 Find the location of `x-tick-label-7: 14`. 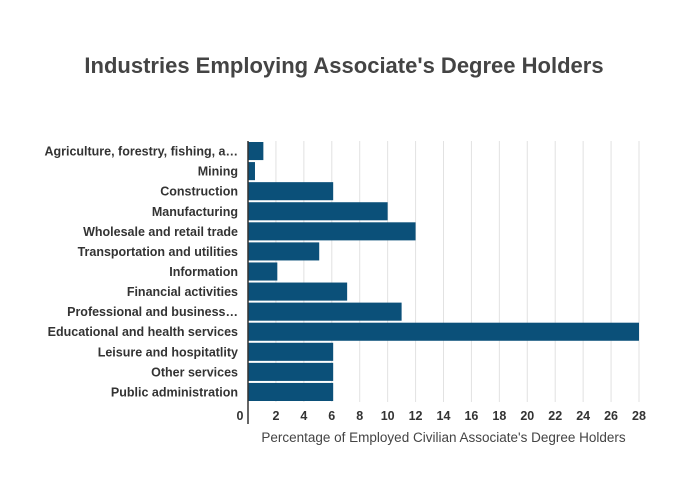

x-tick-label-7: 14 is located at coordinates (444, 416).